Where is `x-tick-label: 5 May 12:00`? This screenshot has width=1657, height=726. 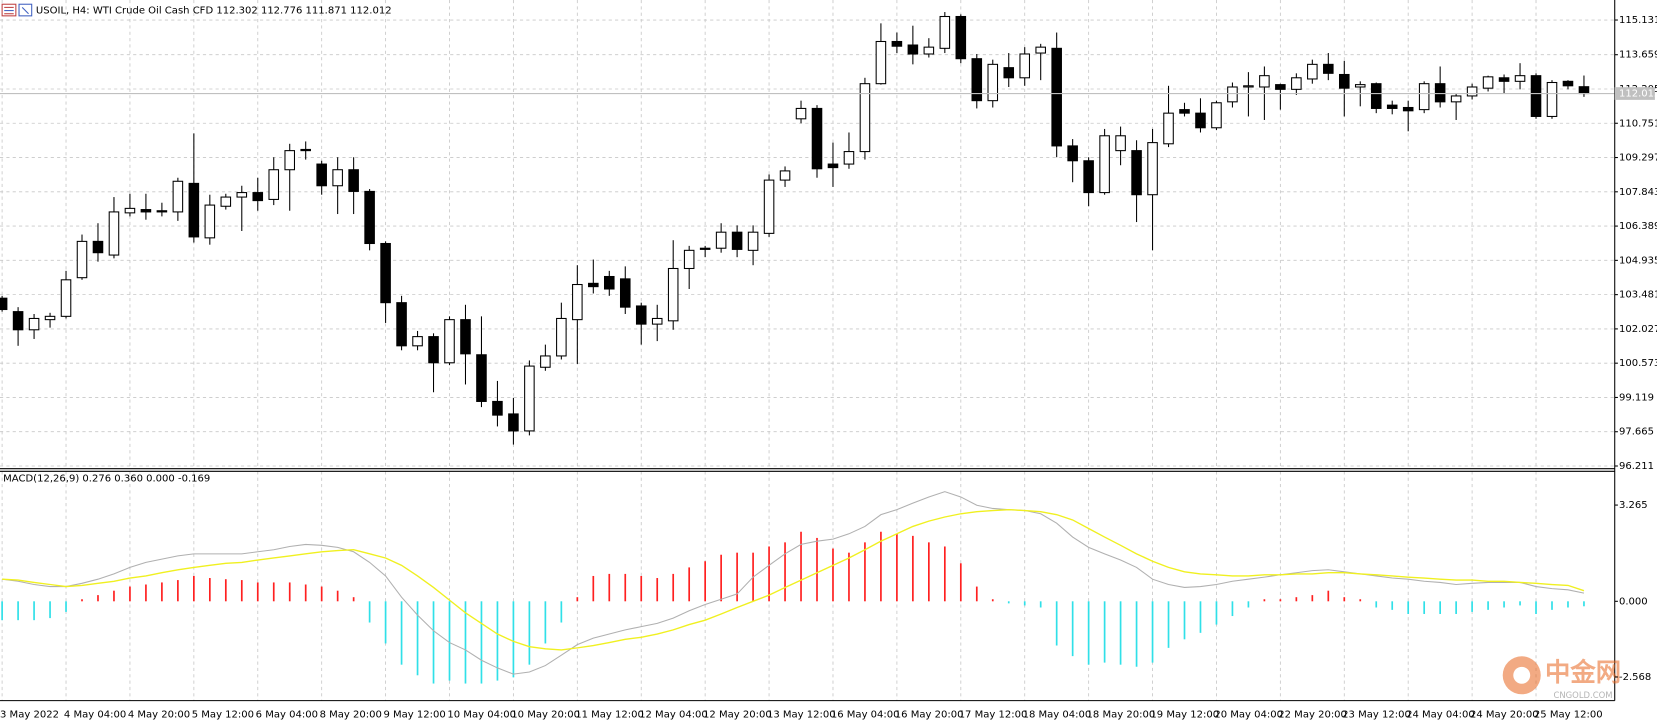 x-tick-label: 5 May 12:00 is located at coordinates (223, 714).